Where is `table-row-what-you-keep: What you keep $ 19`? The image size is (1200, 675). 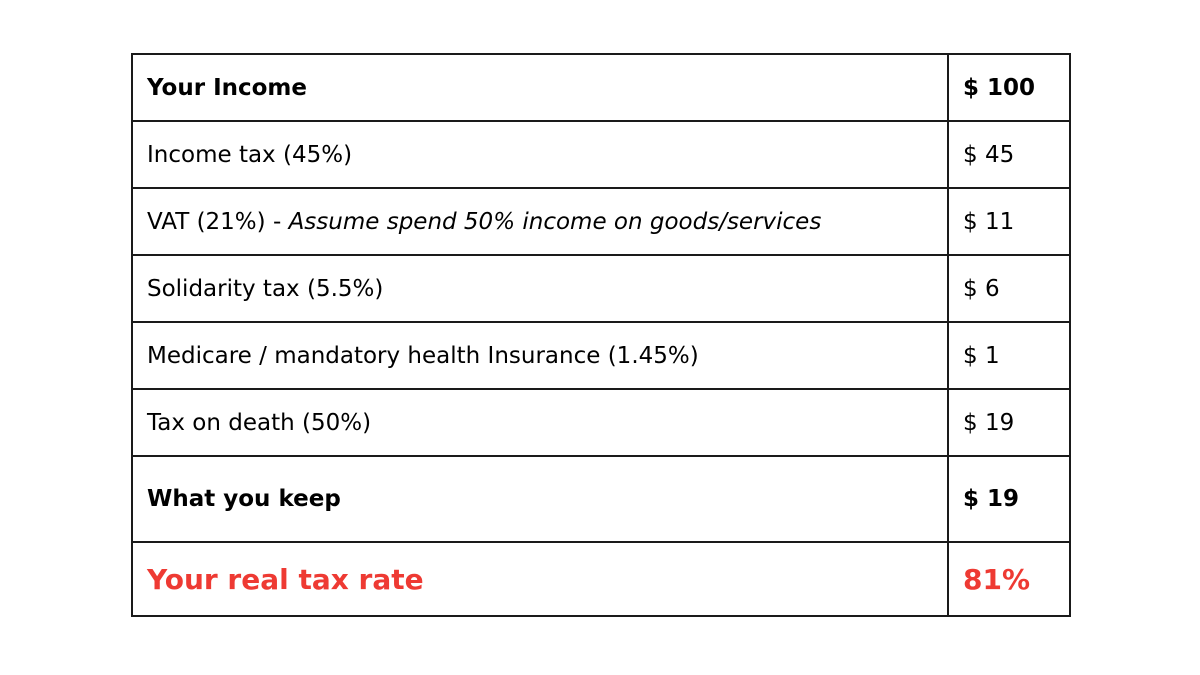
table-row-what-you-keep: What you keep $ 19 is located at coordinates (601, 499).